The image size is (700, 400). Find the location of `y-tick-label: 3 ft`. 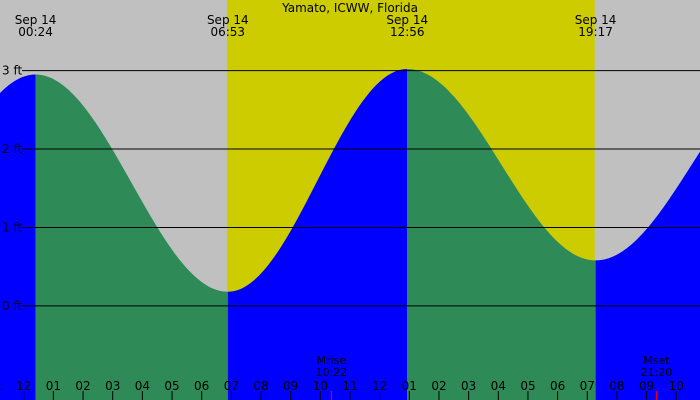

y-tick-label: 3 ft is located at coordinates (12, 71).